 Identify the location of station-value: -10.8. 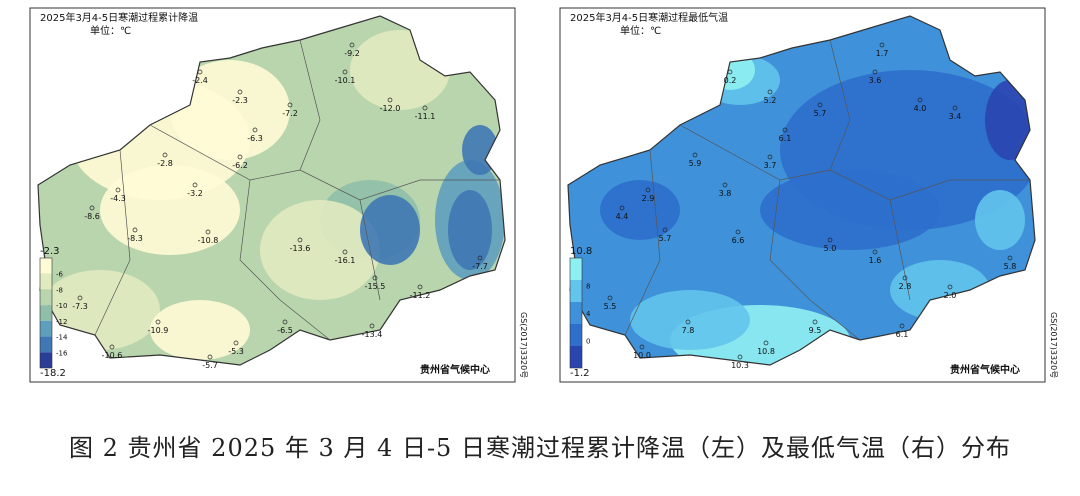
(208, 240).